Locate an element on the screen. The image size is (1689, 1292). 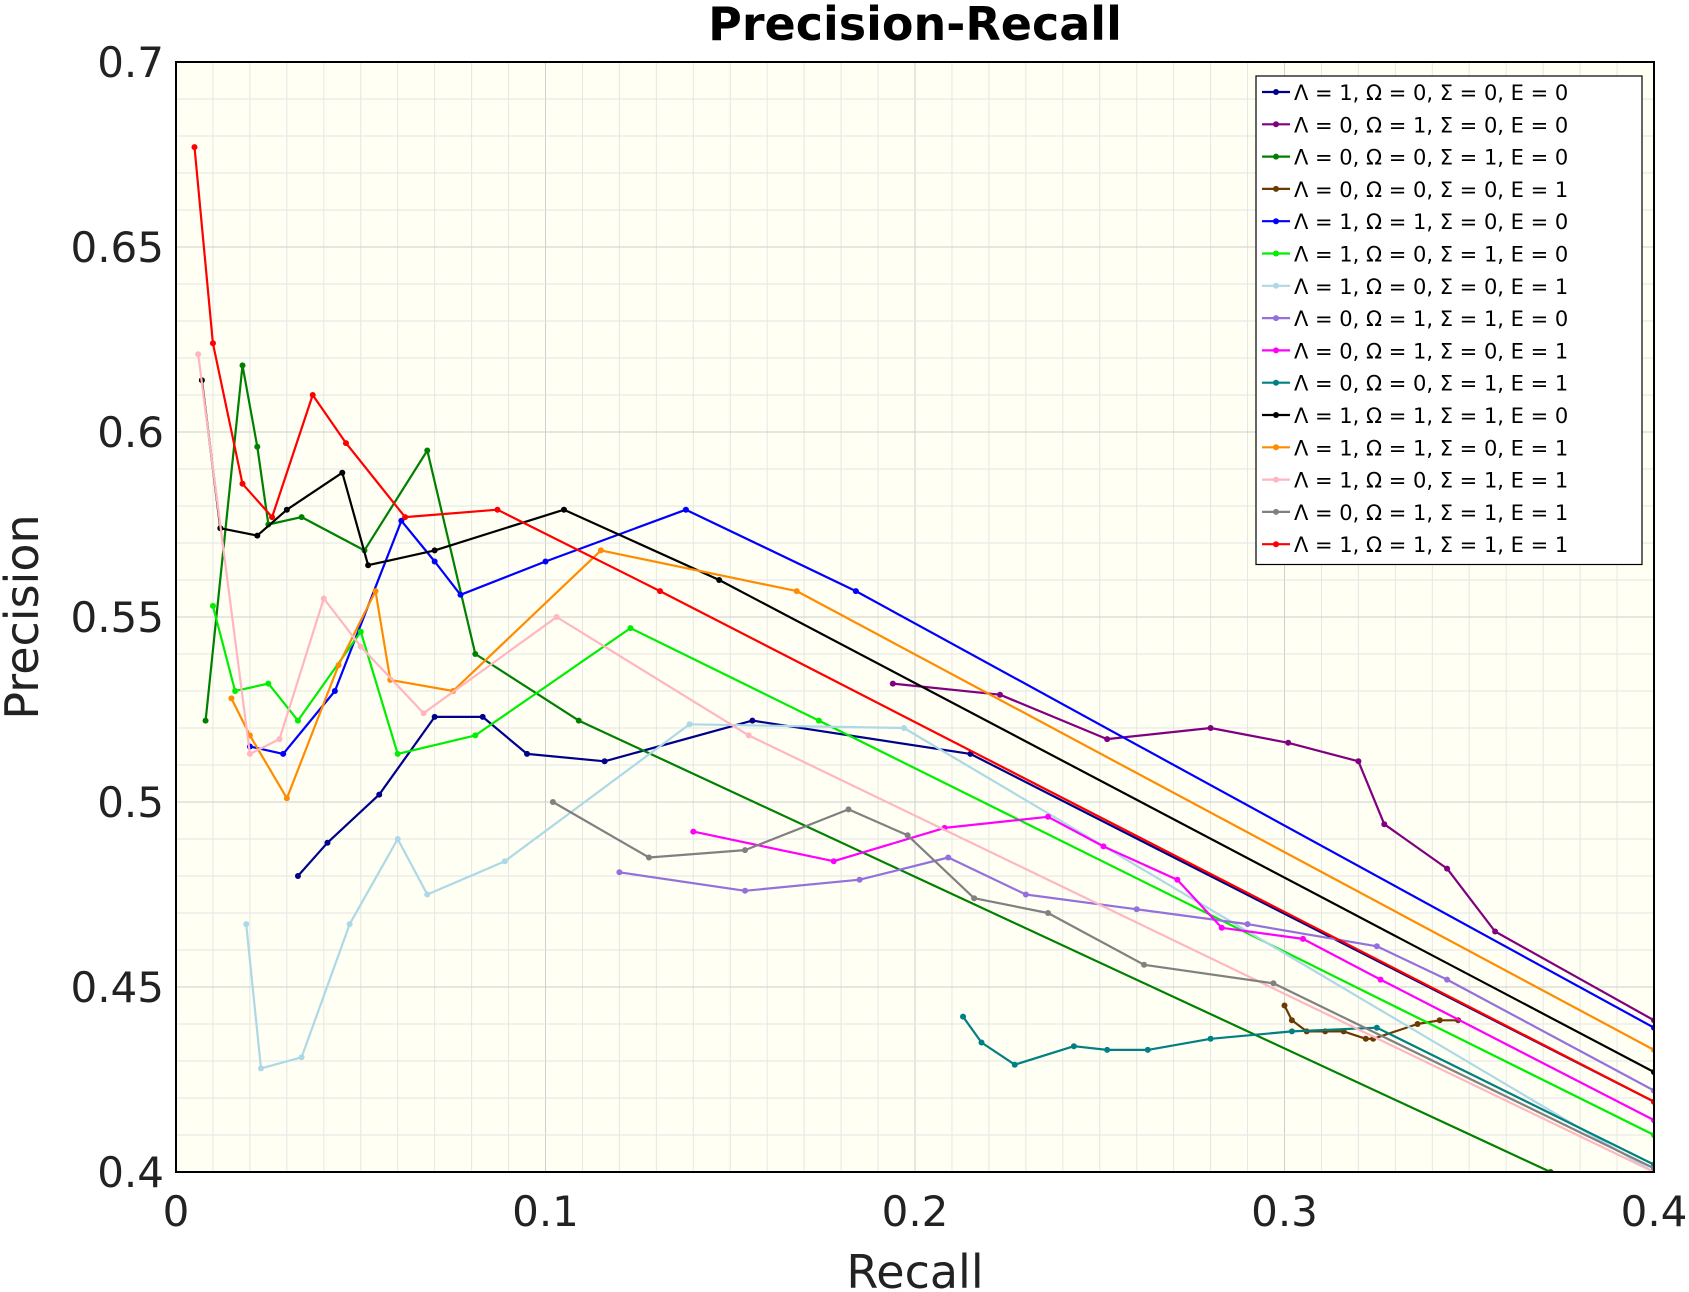
legend-item: Λ = 0, Ω = 1, Σ = 1, E = 0 is located at coordinates (1415, 319).